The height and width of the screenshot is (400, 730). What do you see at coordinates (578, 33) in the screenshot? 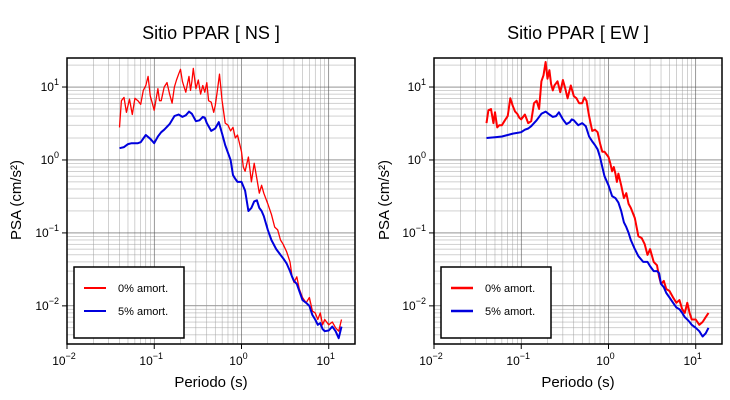
I see `chart-title: Sitio PPAR [ EW ]` at bounding box center [578, 33].